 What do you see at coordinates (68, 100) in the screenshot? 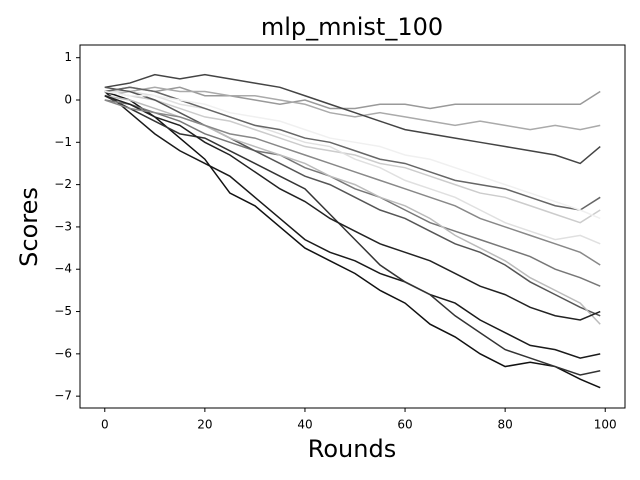
I see `y-tick-label: 0` at bounding box center [68, 100].